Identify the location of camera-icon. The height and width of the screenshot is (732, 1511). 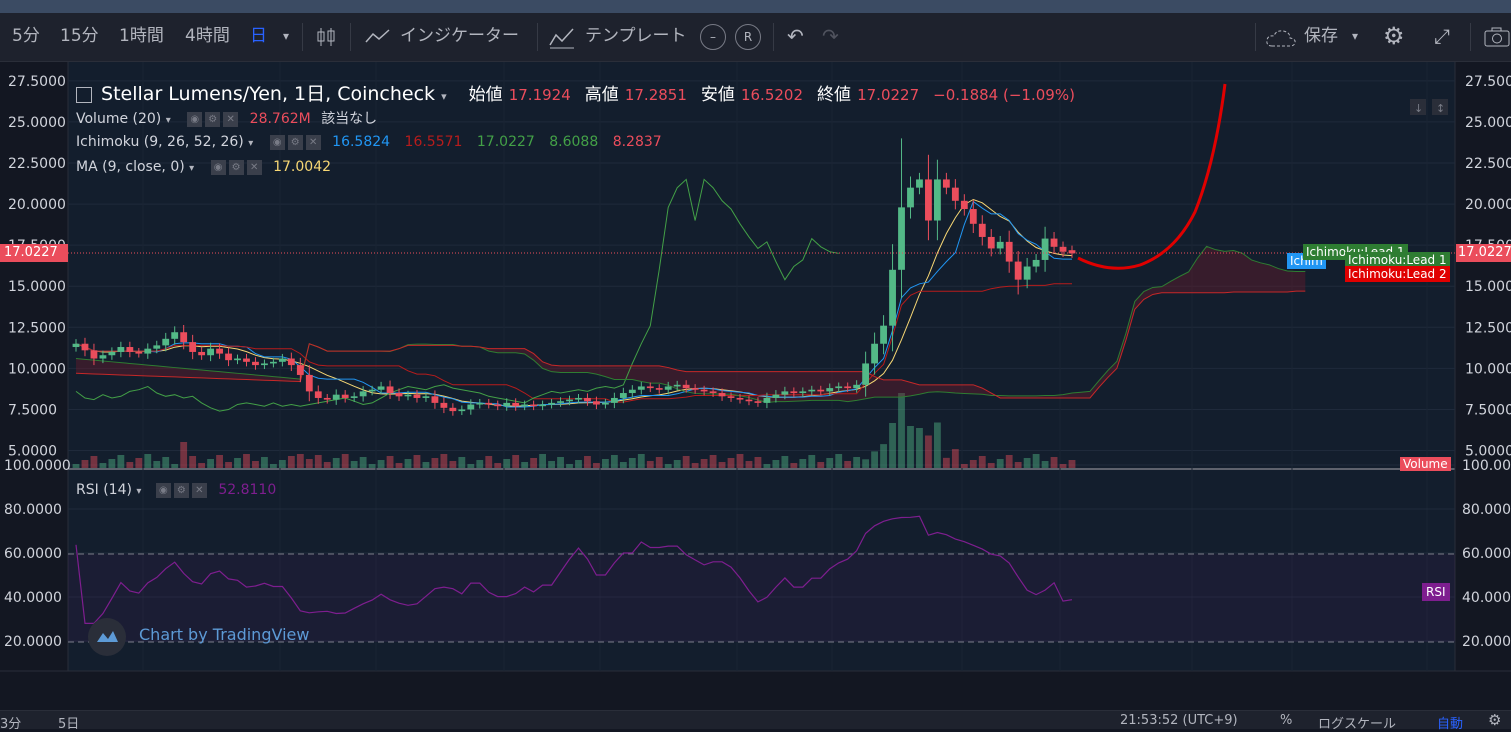
(1497, 37).